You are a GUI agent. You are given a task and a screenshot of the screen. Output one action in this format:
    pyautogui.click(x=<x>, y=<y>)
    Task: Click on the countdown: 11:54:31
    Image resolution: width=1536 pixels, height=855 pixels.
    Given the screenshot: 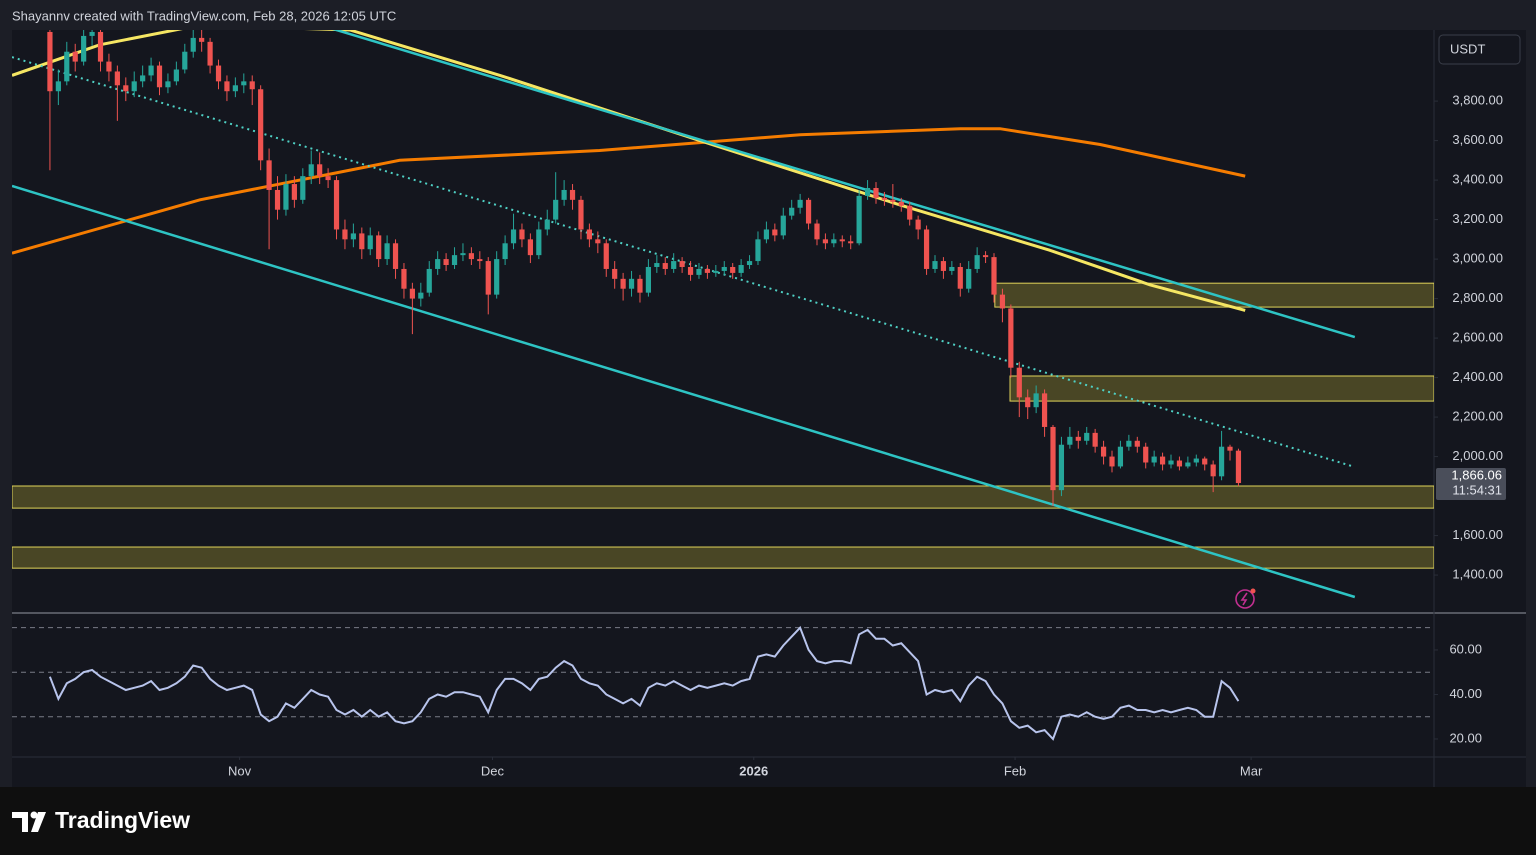 What is the action you would take?
    pyautogui.click(x=1477, y=489)
    